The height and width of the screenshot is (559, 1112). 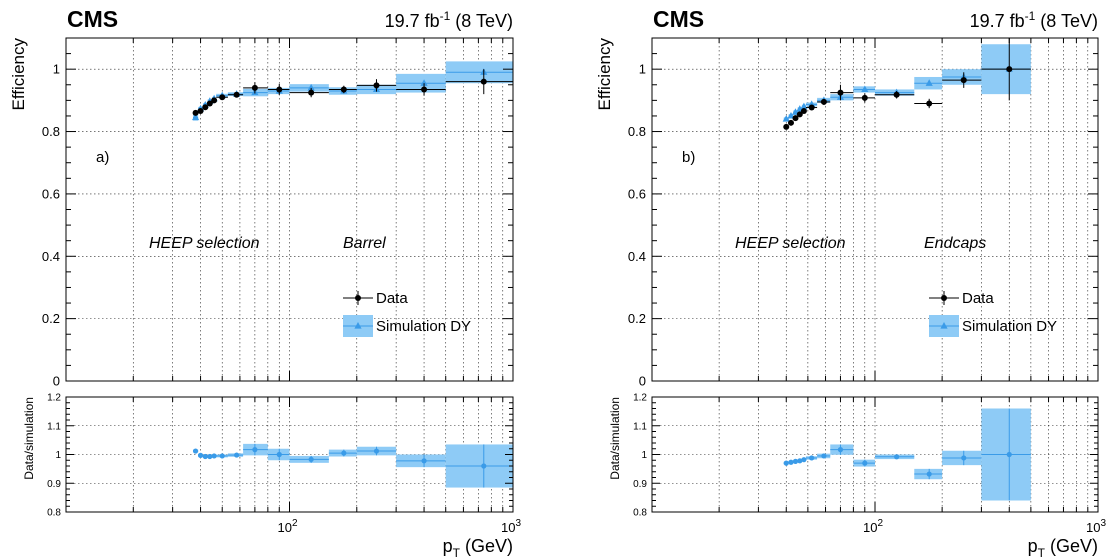 What do you see at coordinates (102, 157) in the screenshot?
I see `panel-label: a)` at bounding box center [102, 157].